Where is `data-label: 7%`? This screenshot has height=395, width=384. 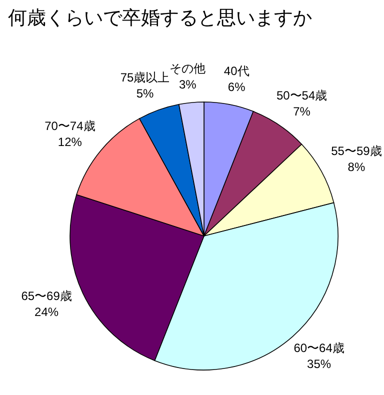
data-label: 7% is located at coordinates (302, 111).